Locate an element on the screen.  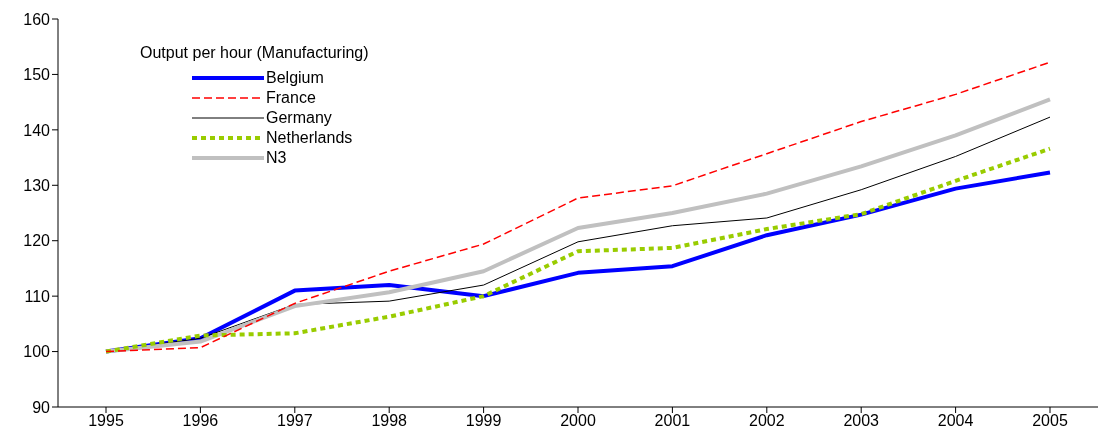
x-tick-label: 2001 is located at coordinates (672, 421).